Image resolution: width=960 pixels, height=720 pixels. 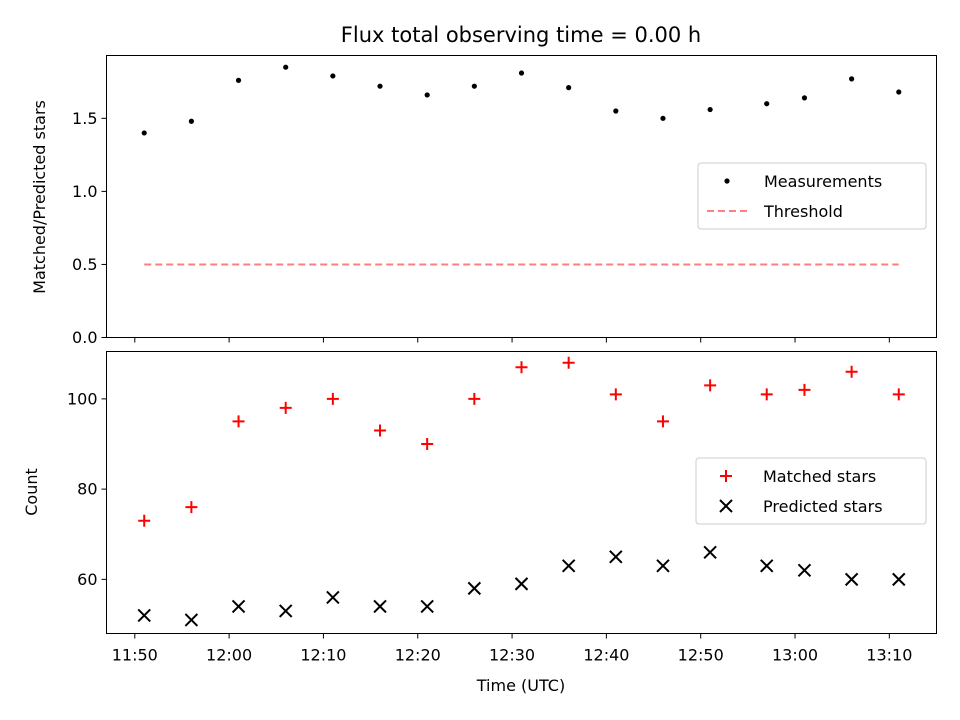 I want to click on legend-measurements-label: Measurements, so click(x=823, y=181).